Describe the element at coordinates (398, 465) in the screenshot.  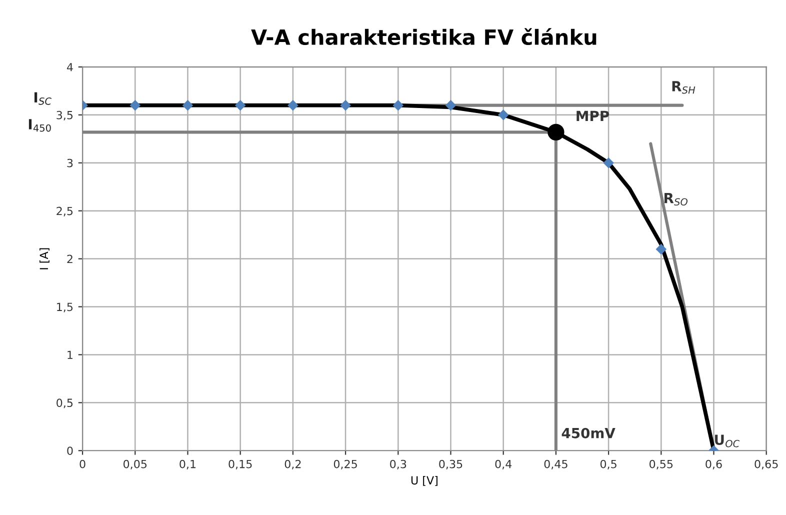
I see `x-tick-label: 0,3` at that location.